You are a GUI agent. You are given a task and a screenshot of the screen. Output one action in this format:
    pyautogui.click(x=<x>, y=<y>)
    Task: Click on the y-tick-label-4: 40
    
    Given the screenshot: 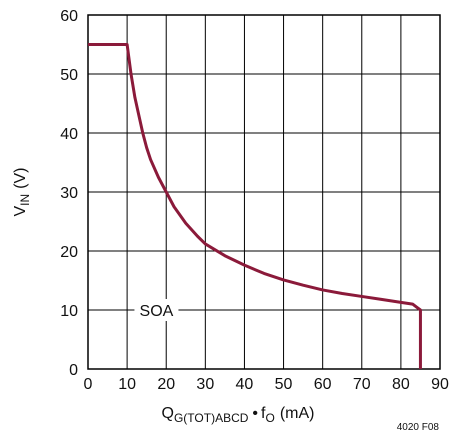 What is the action you would take?
    pyautogui.click(x=69, y=134)
    